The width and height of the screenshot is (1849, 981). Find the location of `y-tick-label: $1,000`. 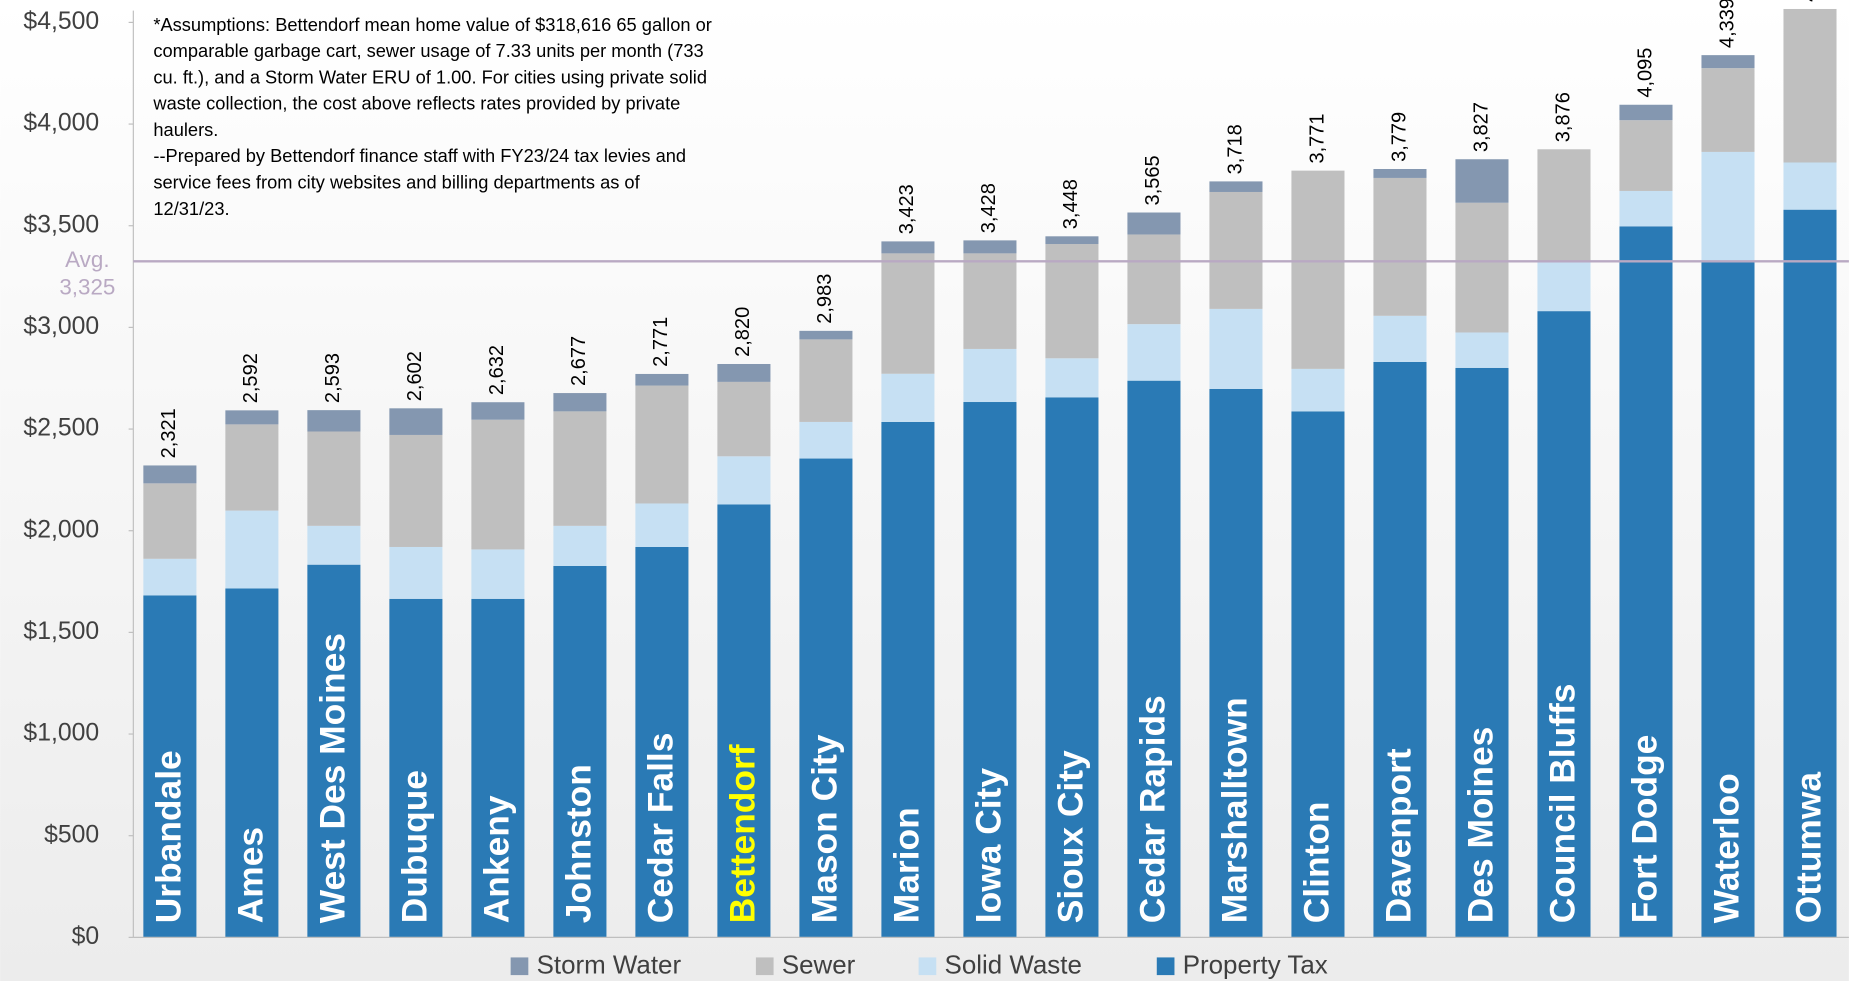

y-tick-label: $1,000 is located at coordinates (61, 733).